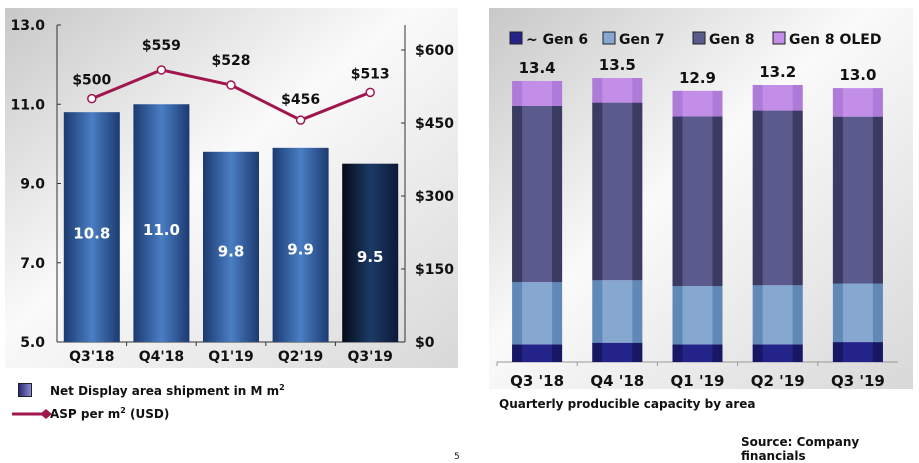 This screenshot has height=463, width=919. I want to click on x-tick-label: Q3'19, so click(369, 357).